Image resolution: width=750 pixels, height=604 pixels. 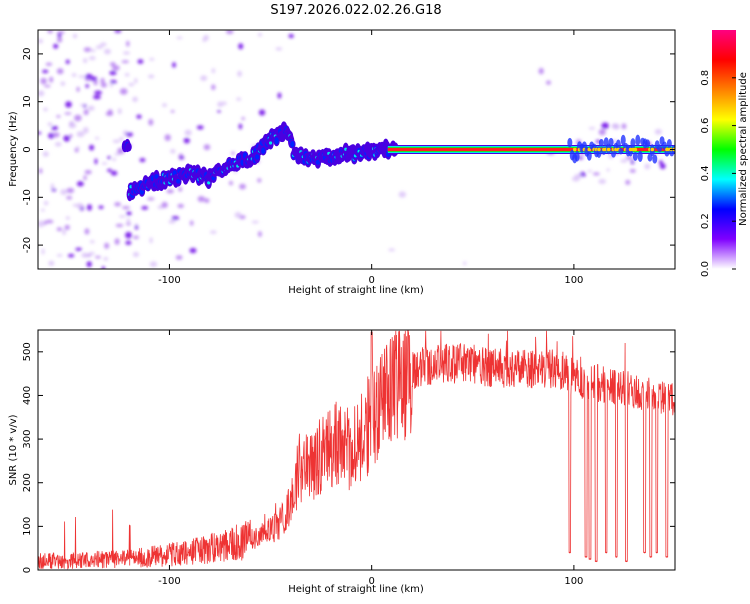 I want to click on y-tick-label: 10, so click(x=27, y=101).